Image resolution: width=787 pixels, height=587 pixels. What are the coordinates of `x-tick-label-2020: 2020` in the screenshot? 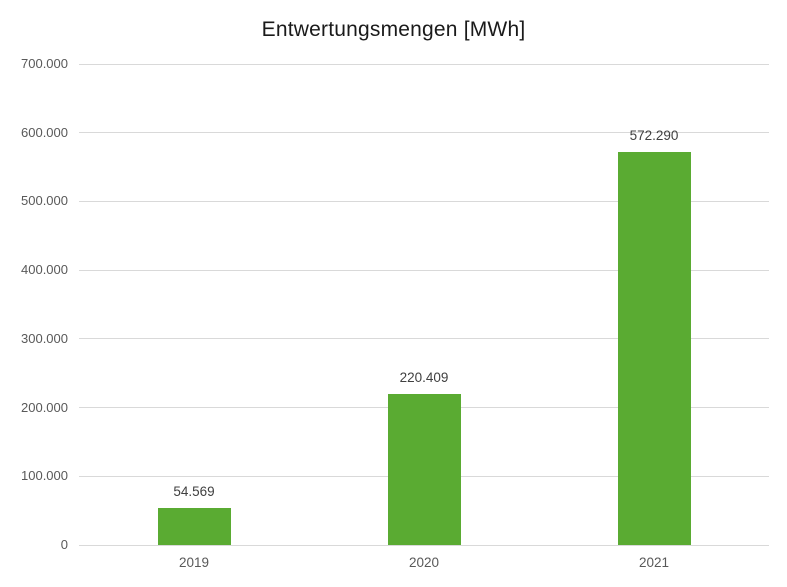 It's located at (424, 562).